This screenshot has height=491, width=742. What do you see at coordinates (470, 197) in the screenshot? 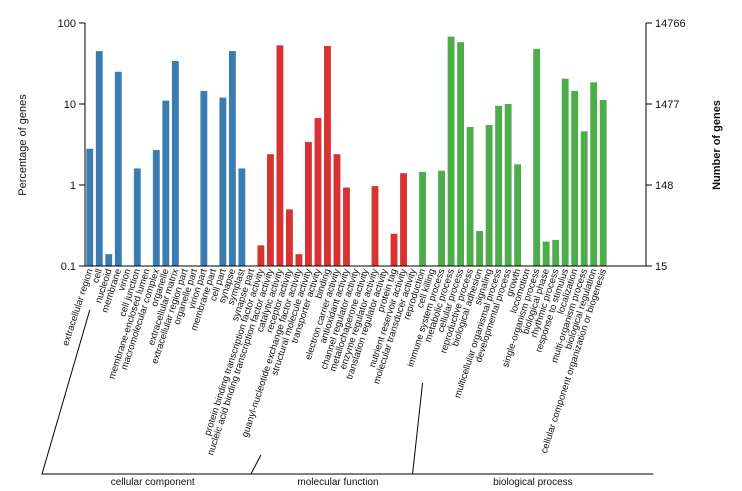
I see `bar-reproductive-process` at bounding box center [470, 197].